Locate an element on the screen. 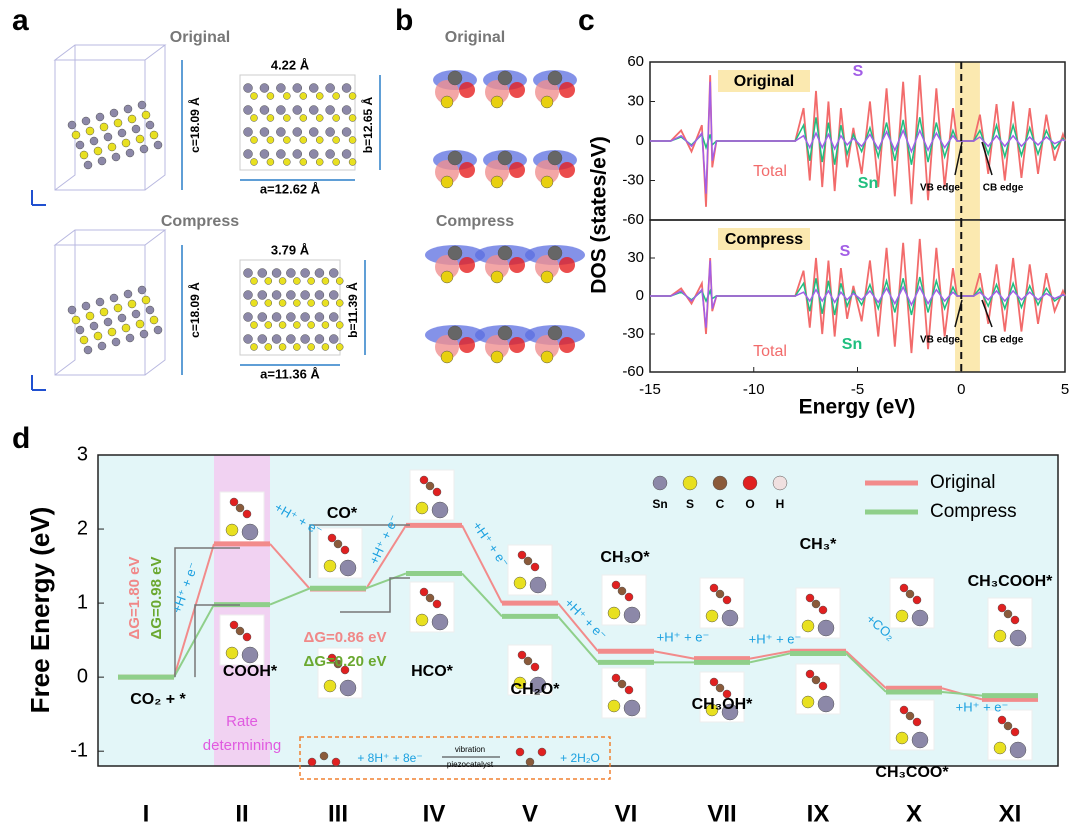 This screenshot has height=834, width=1080. panel-label: d is located at coordinates (21, 438).